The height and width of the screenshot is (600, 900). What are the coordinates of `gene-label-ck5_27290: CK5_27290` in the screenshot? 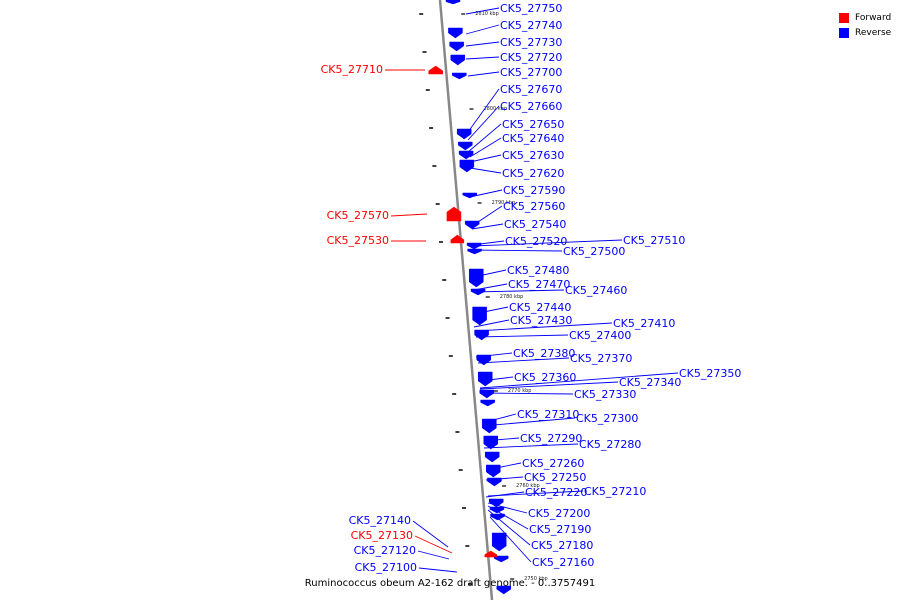 It's located at (551, 438).